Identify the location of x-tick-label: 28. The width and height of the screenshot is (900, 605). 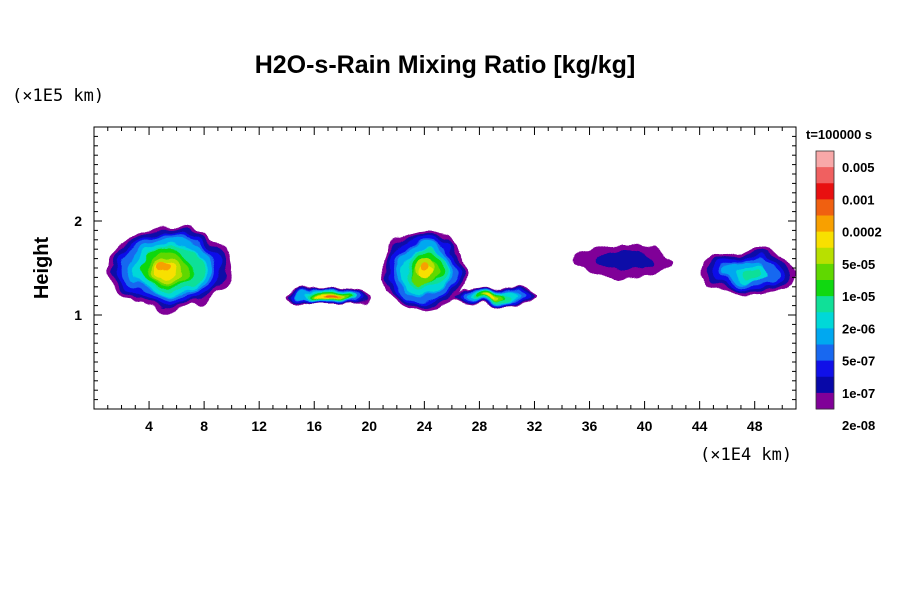
(480, 426).